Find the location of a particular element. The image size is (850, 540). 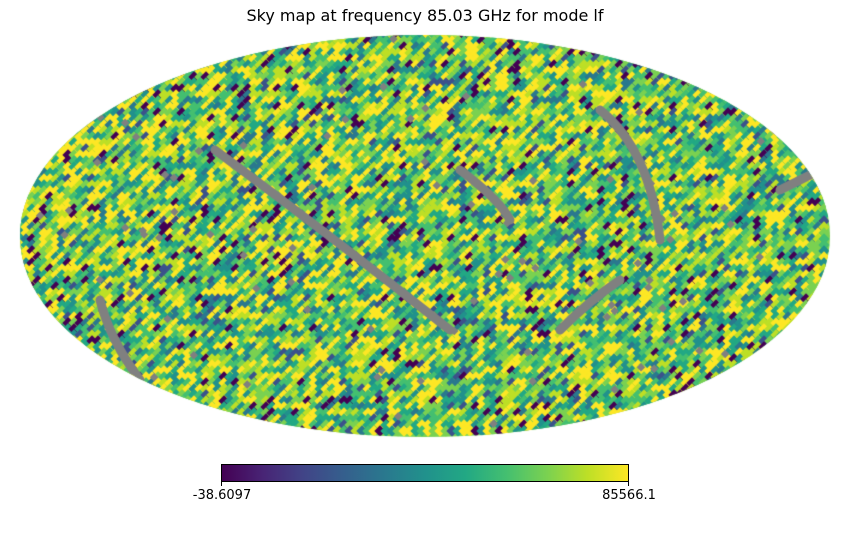

colorbar is located at coordinates (425, 473).